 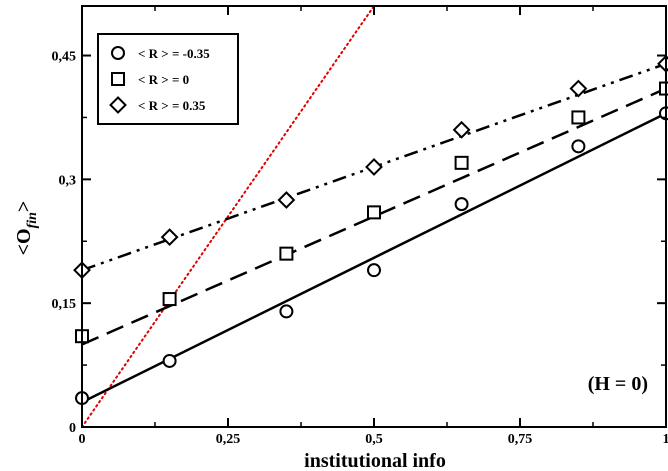 What do you see at coordinates (665, 439) in the screenshot?
I see `x-tick-label: 1` at bounding box center [665, 439].